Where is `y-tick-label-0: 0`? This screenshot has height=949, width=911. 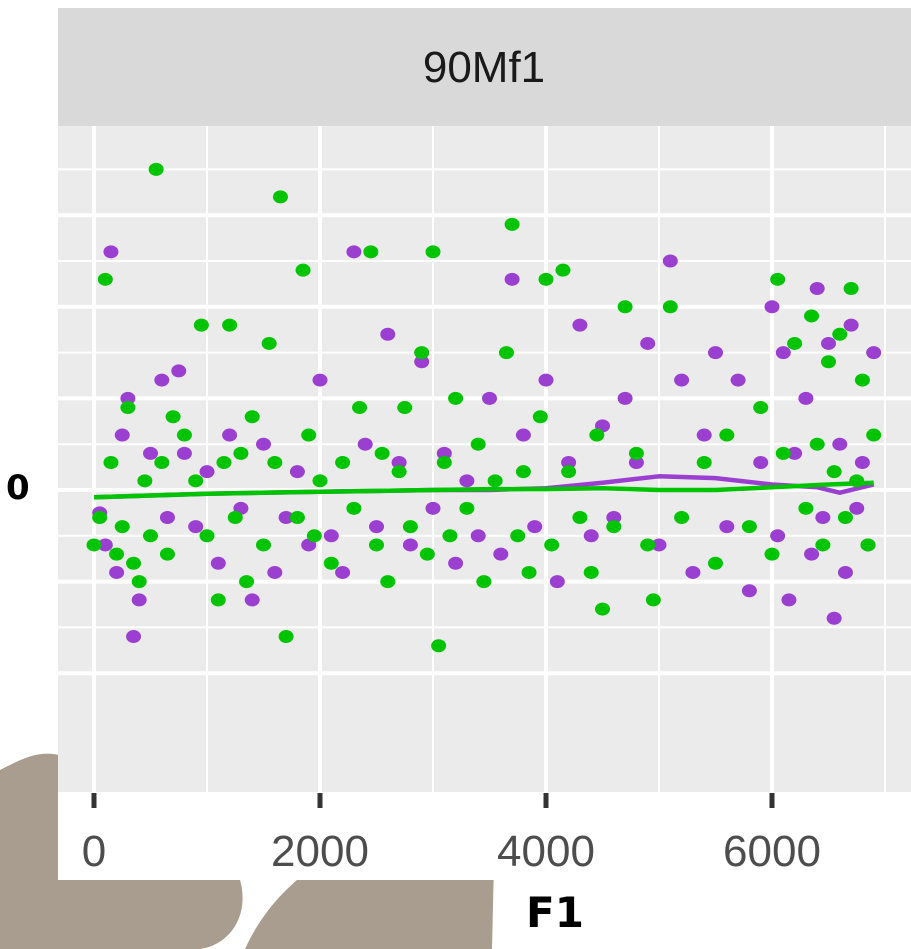 y-tick-label-0: 0 is located at coordinates (18, 488).